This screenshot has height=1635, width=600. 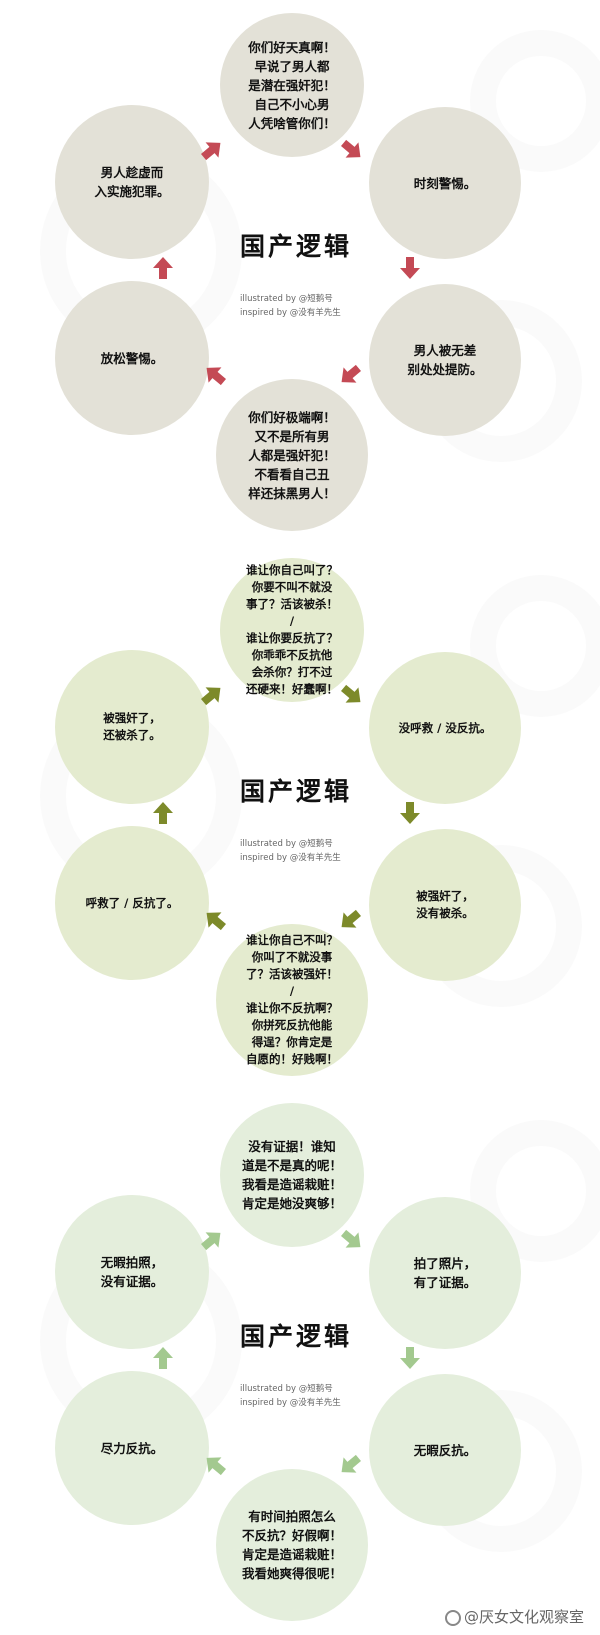 I want to click on cycle-node-bottom: 有时间拍照怎么 不反抗？好假啊！ 肯定是造谣栽赃！ 我看她爽得很呢！, so click(x=292, y=1545).